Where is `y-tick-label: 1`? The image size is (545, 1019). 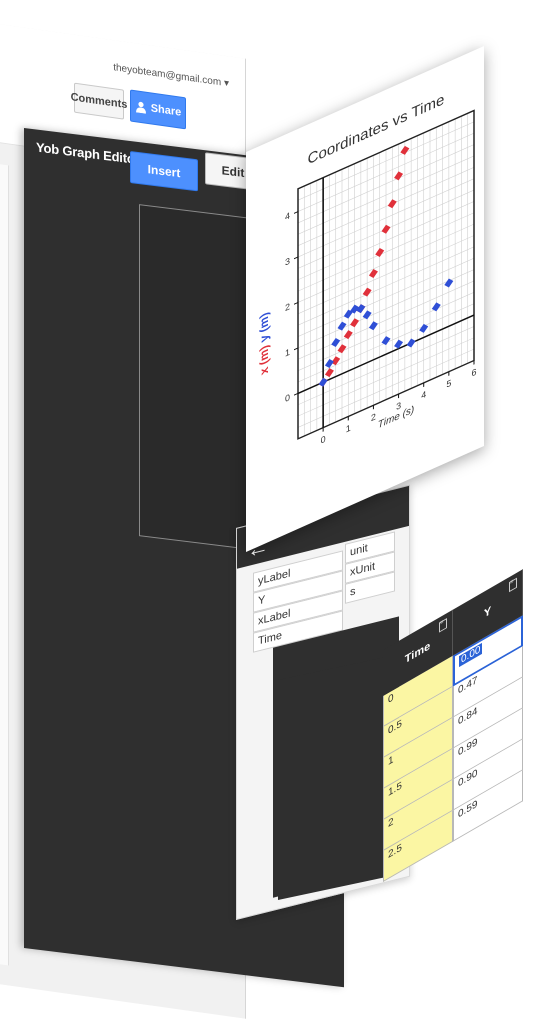 y-tick-label: 1 is located at coordinates (287, 352).